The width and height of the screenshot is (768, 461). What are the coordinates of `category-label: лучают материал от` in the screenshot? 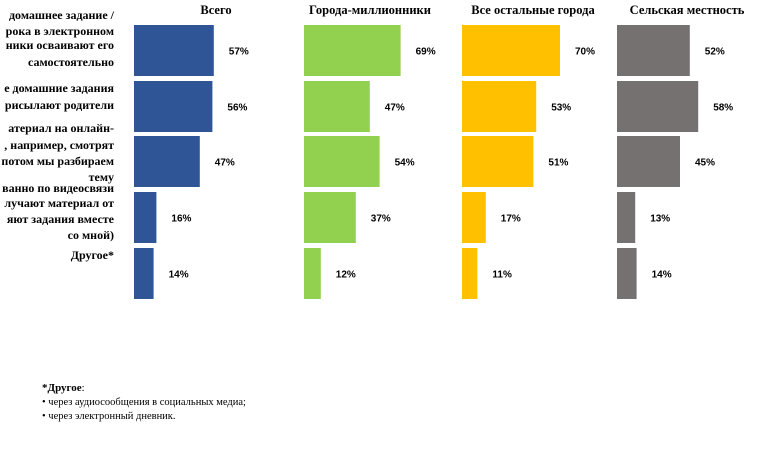 It's located at (59, 203).